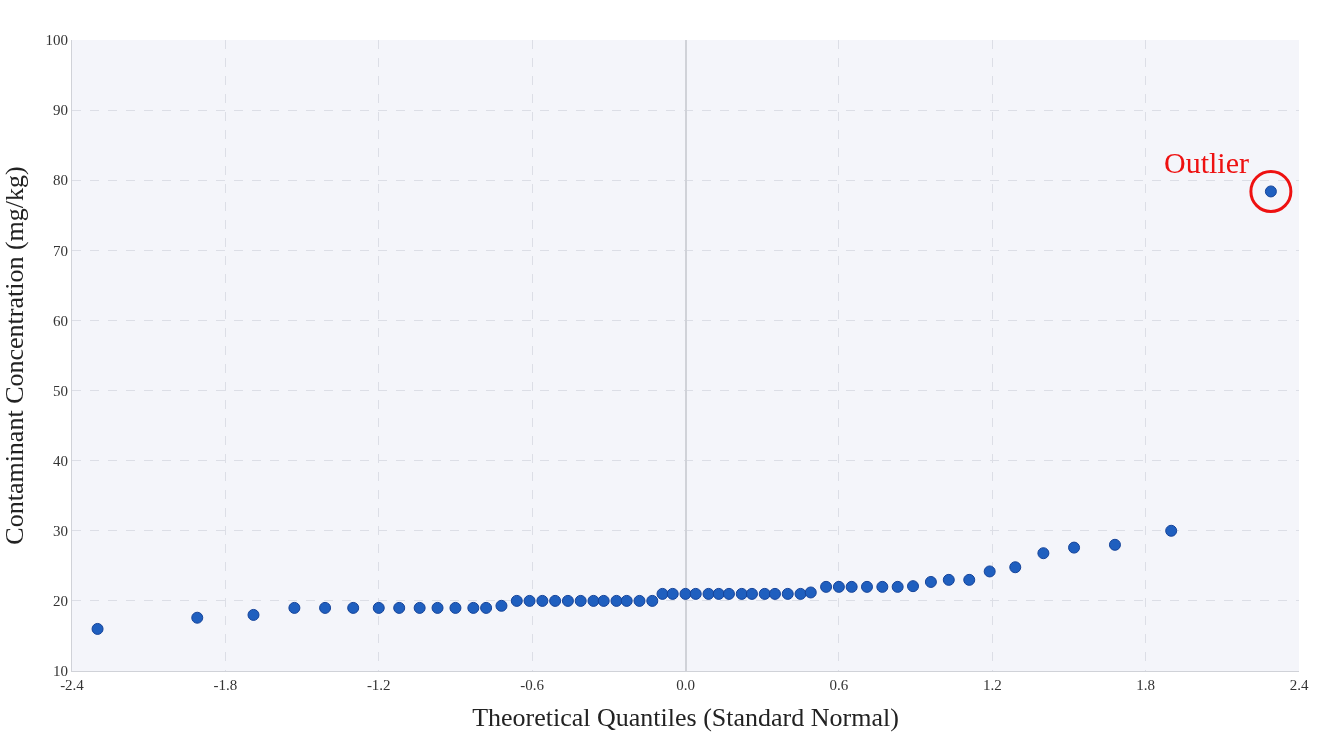  I want to click on y-tick-label: 60, so click(60, 320).